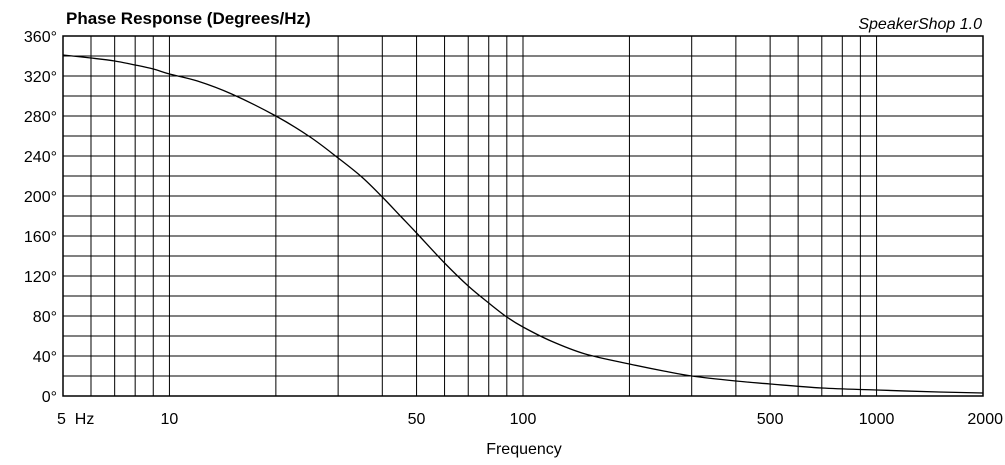 The image size is (1005, 465). Describe the element at coordinates (40, 197) in the screenshot. I see `y-tick-label: 200°` at that location.